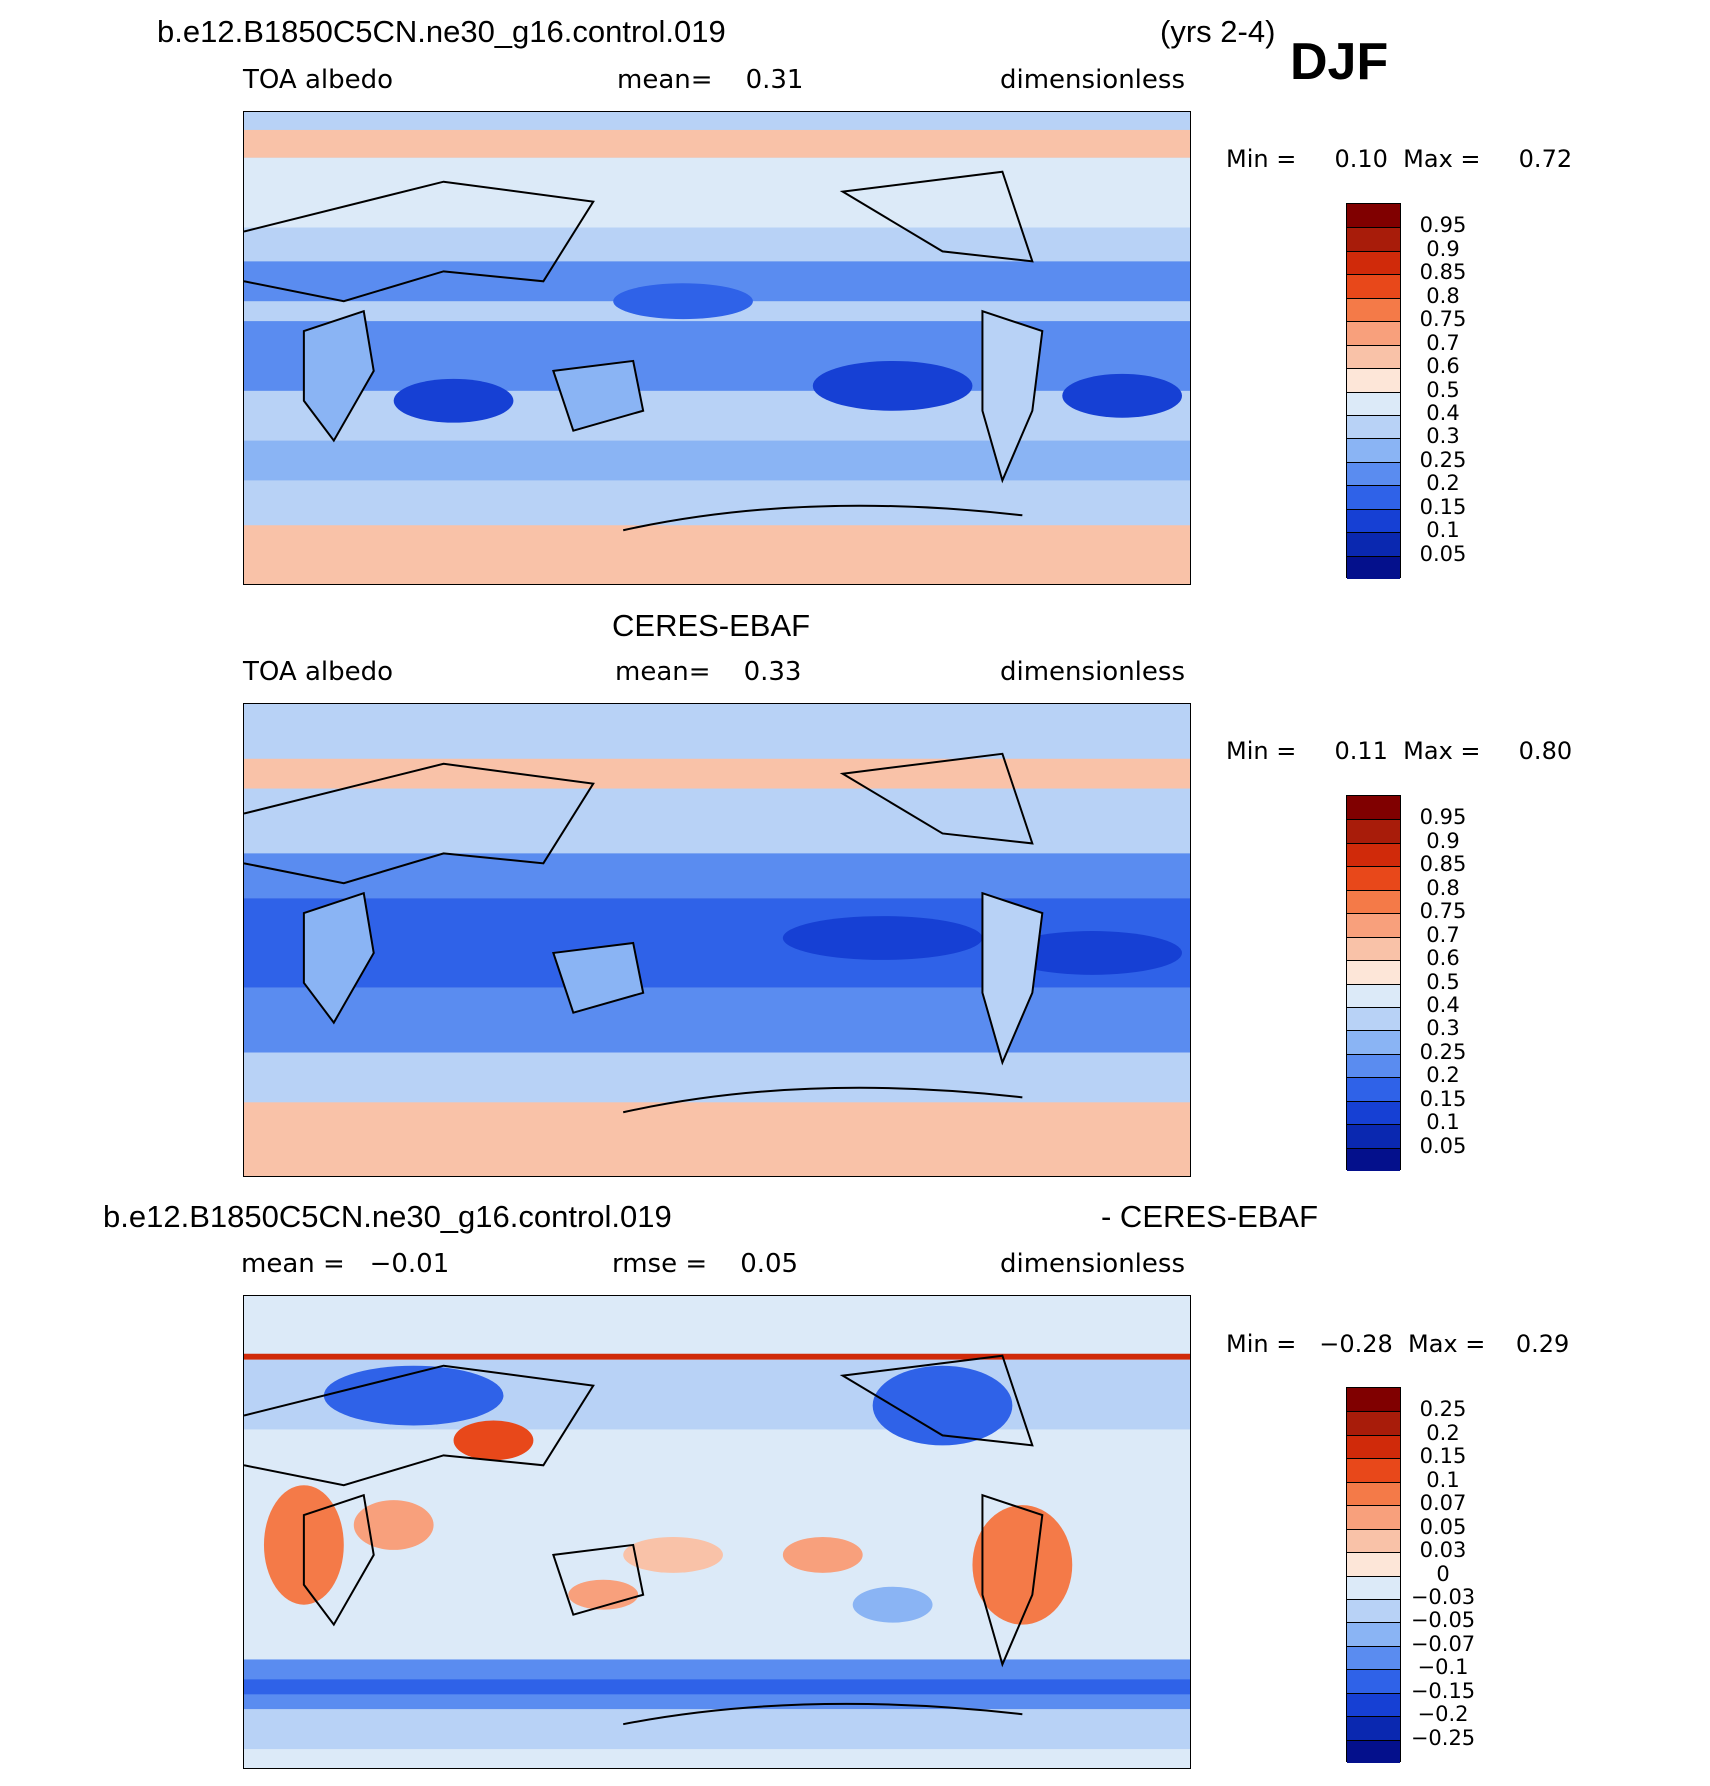 The height and width of the screenshot is (1786, 1710). Describe the element at coordinates (1218, 31) in the screenshot. I see `panel1-years: (yrs 2-4)` at that location.